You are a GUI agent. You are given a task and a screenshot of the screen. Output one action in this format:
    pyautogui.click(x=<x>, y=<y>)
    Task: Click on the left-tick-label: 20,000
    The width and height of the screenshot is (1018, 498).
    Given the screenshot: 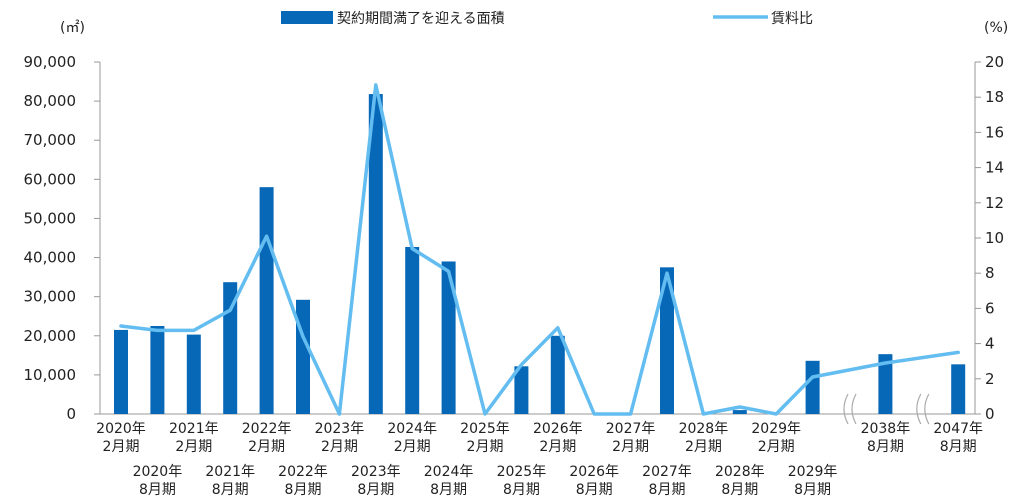 What is the action you would take?
    pyautogui.click(x=50, y=336)
    